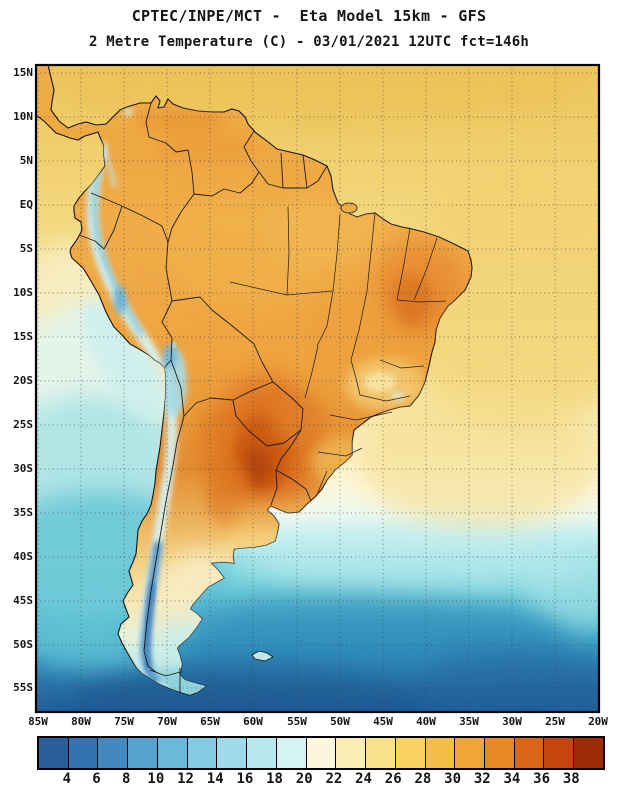 The height and width of the screenshot is (800, 618). I want to click on colorbar-tick: 24, so click(363, 779).